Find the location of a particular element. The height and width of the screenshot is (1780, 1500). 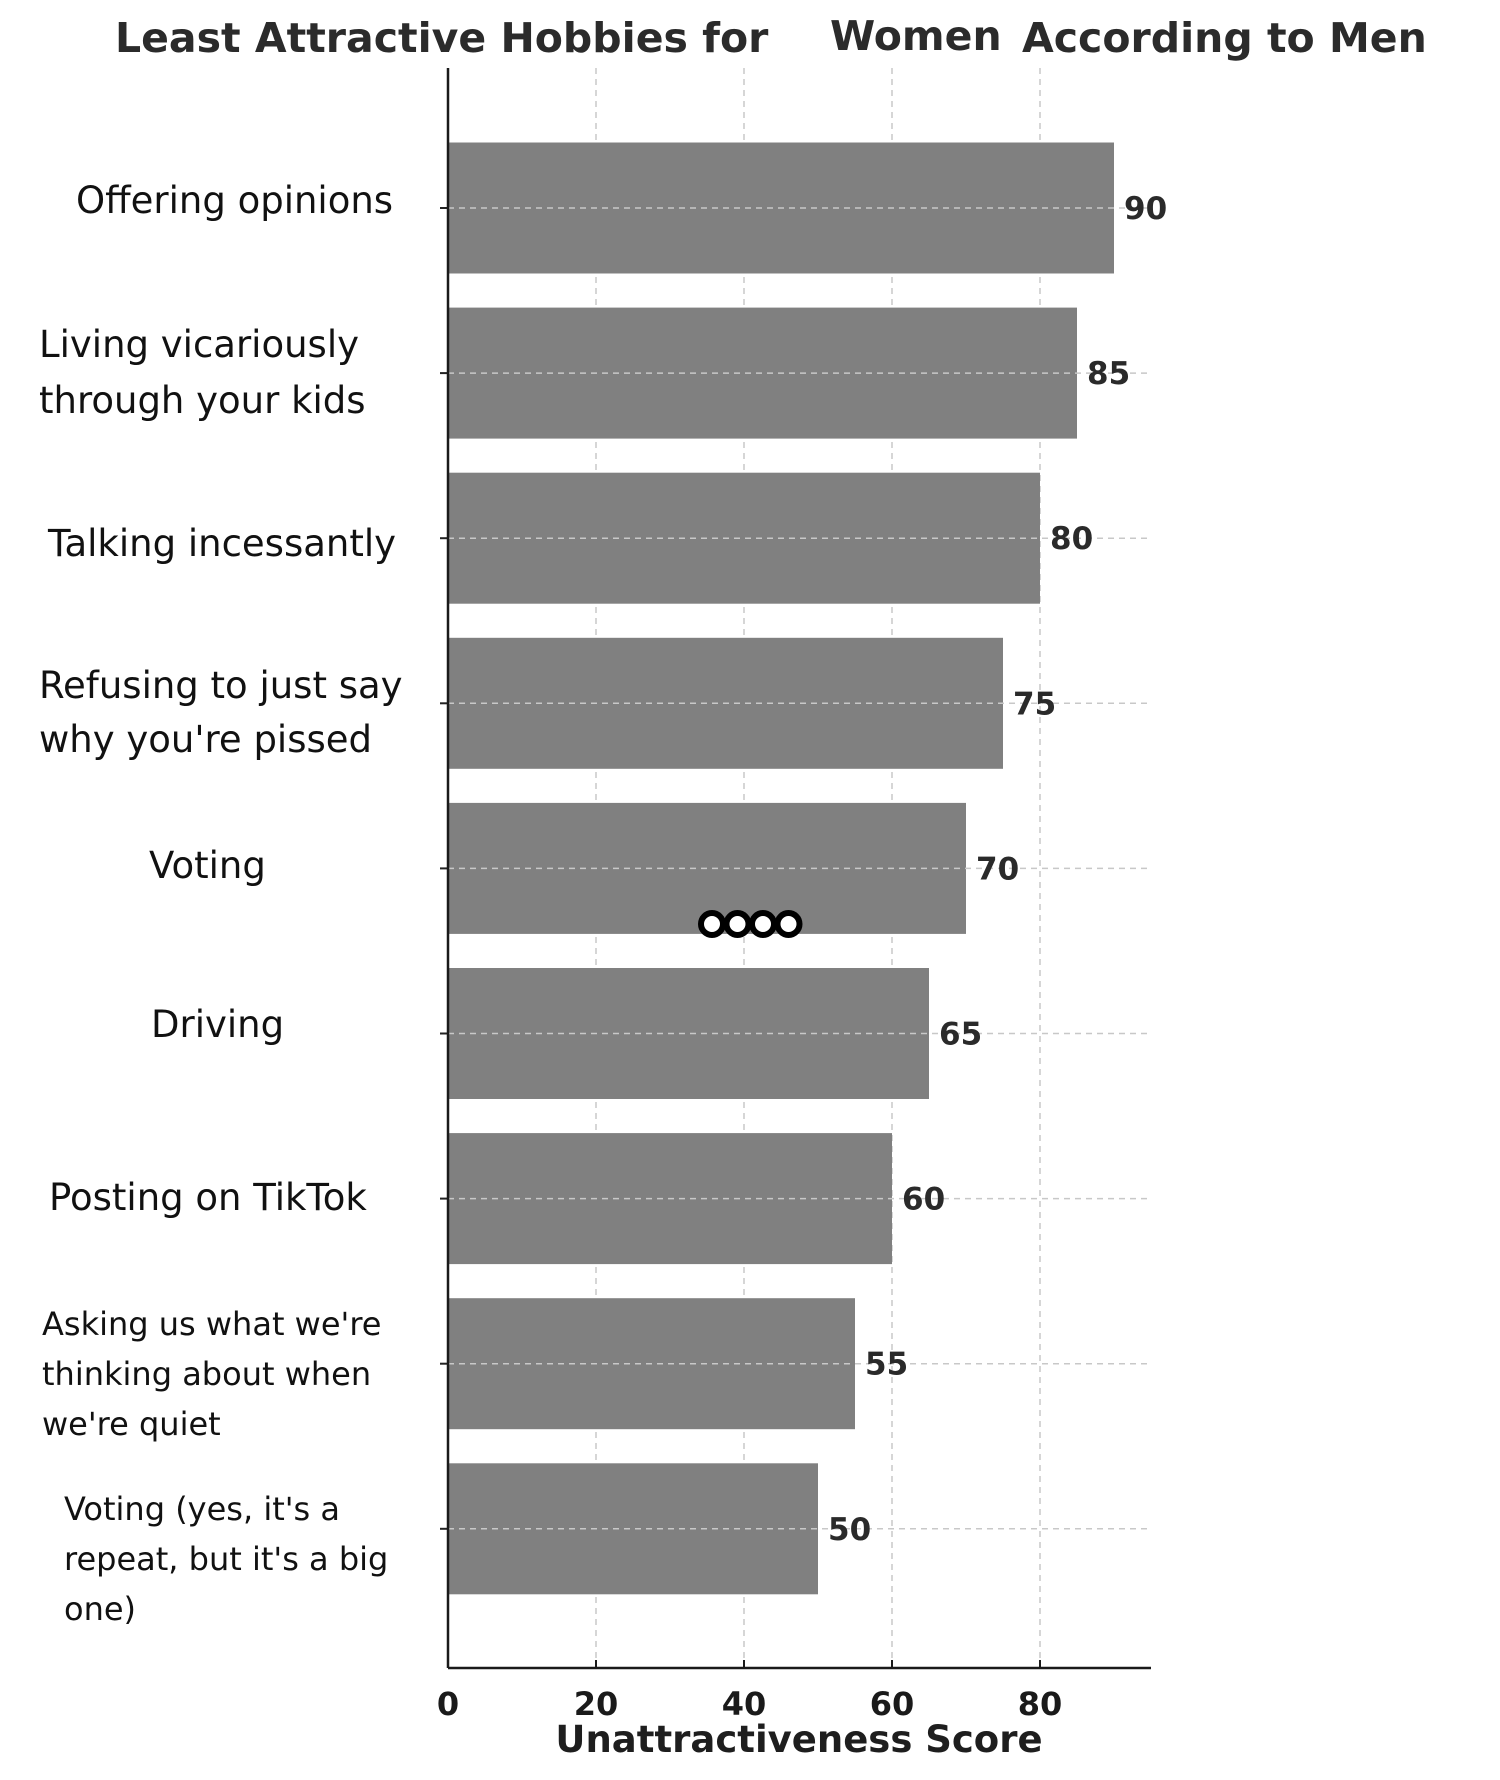

category-label: Living vicariously is located at coordinates (199, 344).